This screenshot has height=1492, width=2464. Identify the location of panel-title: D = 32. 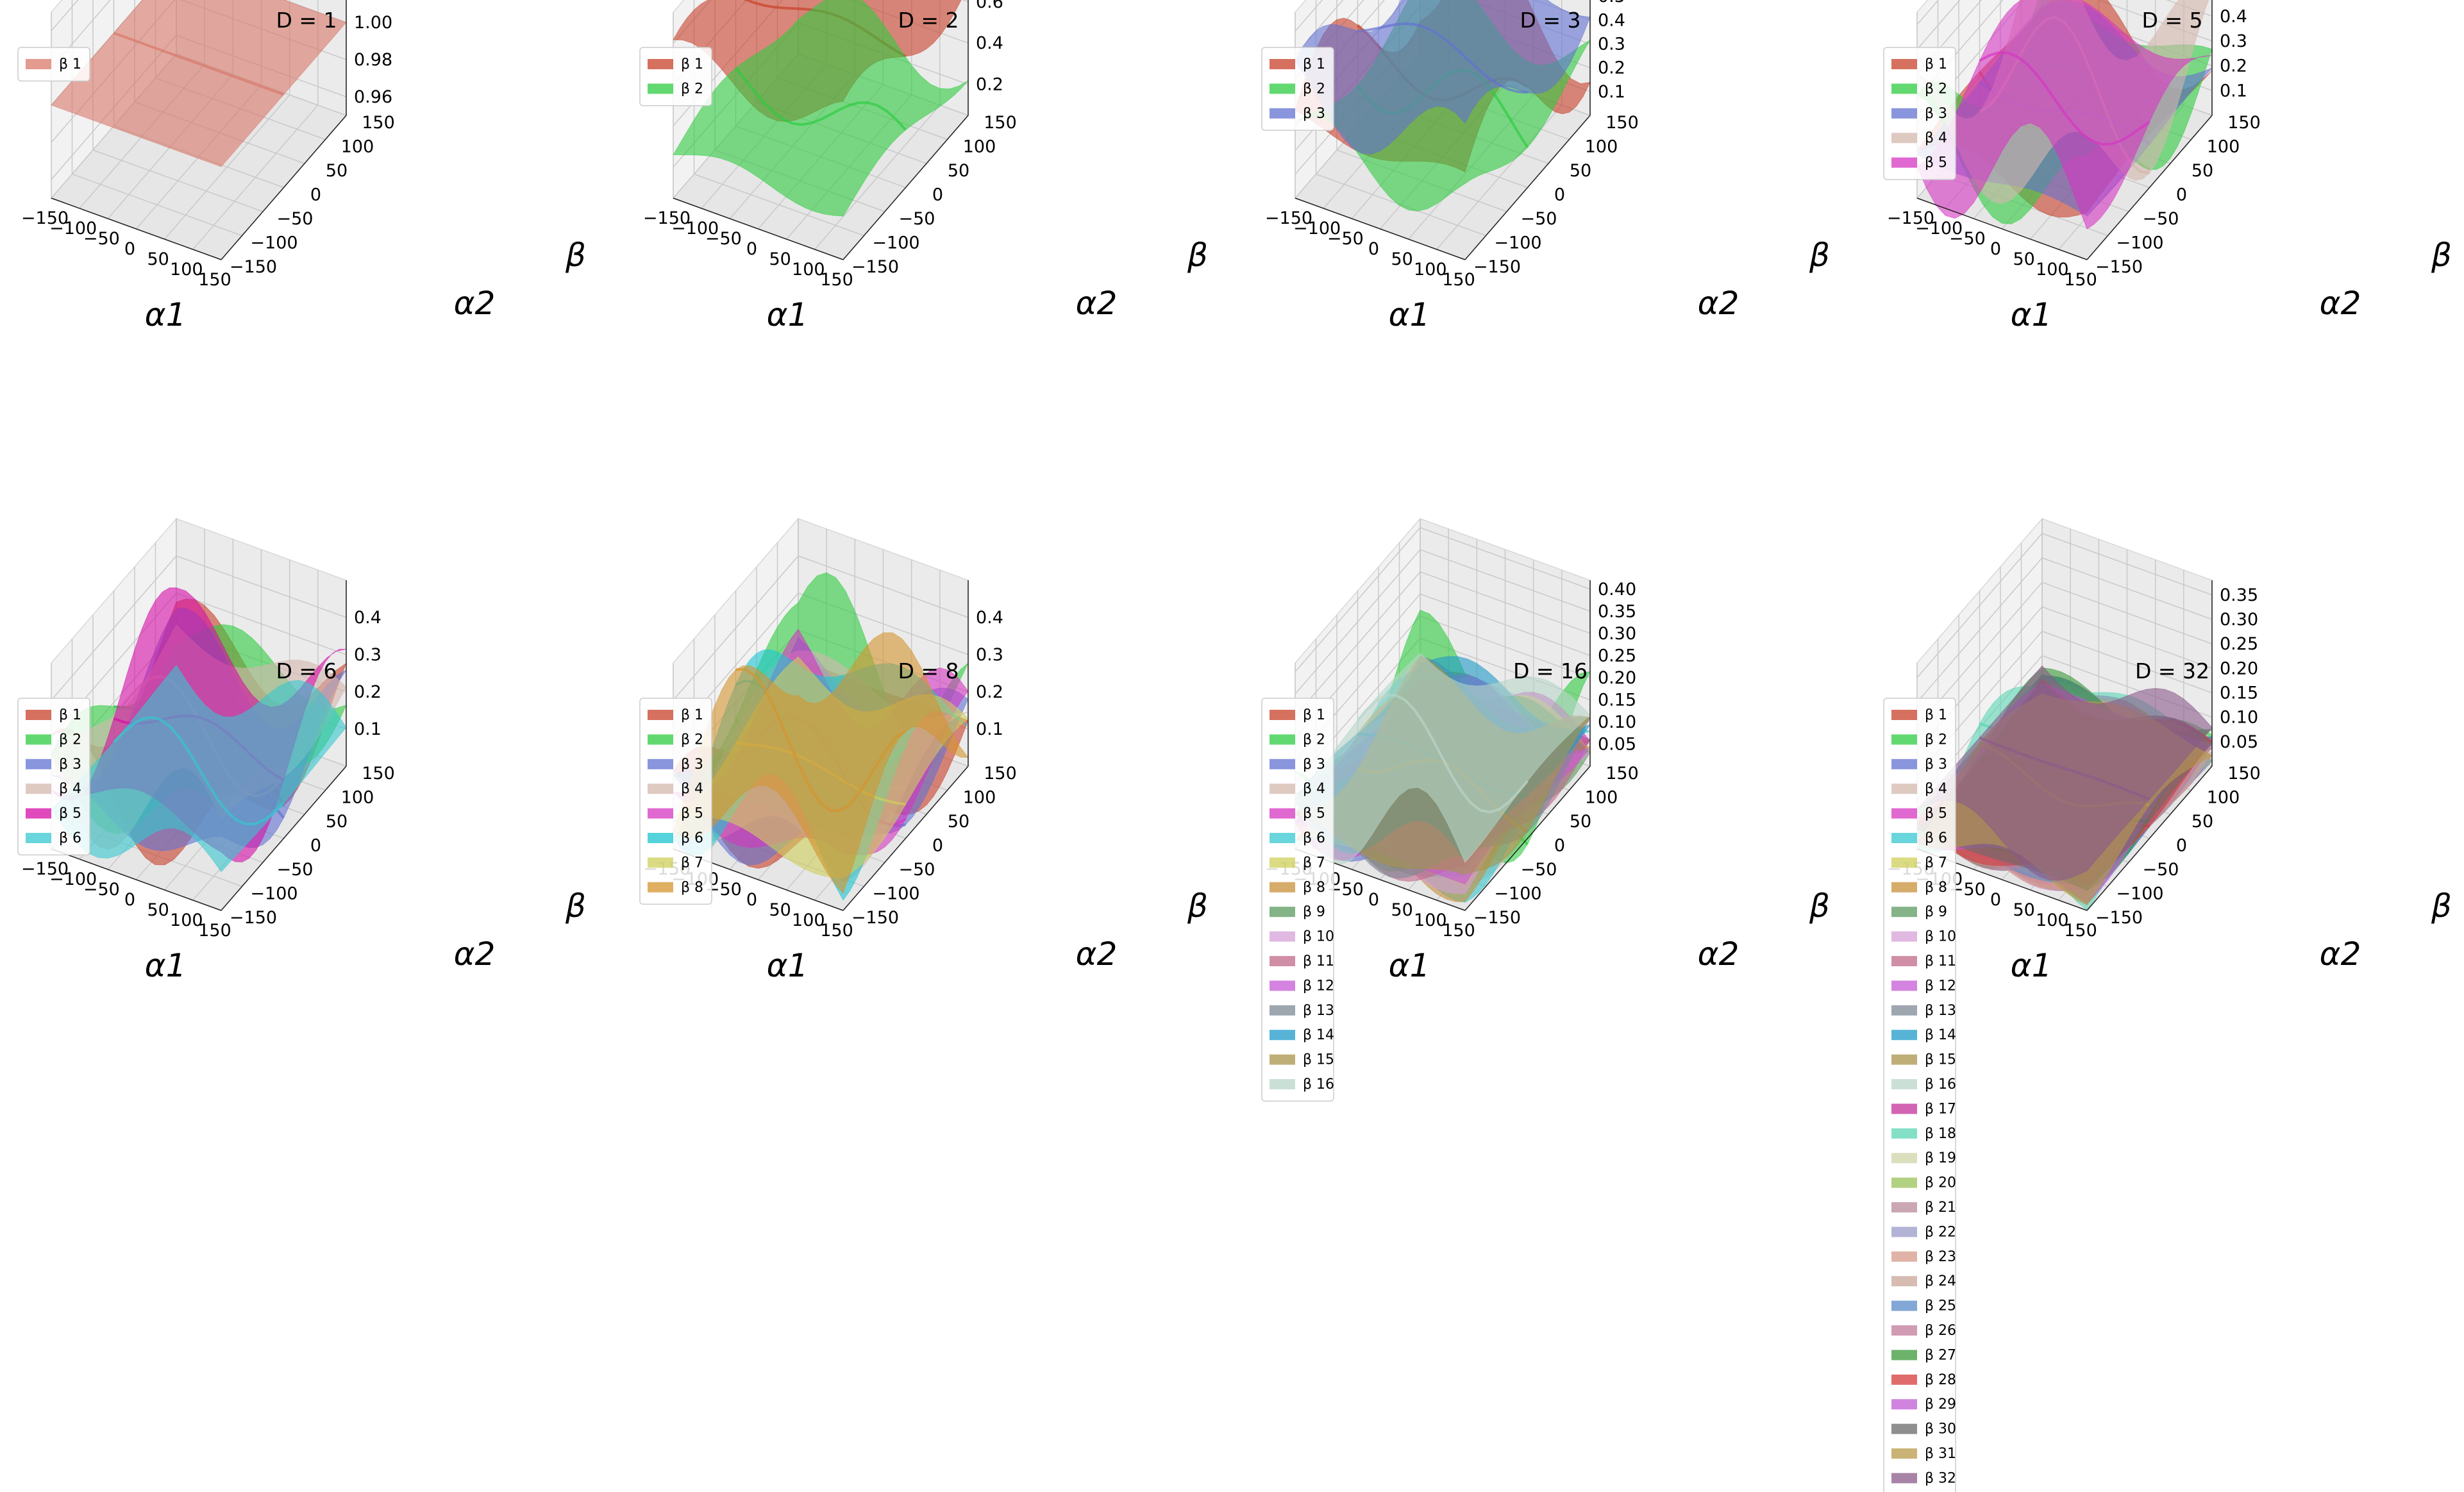
(2172, 670).